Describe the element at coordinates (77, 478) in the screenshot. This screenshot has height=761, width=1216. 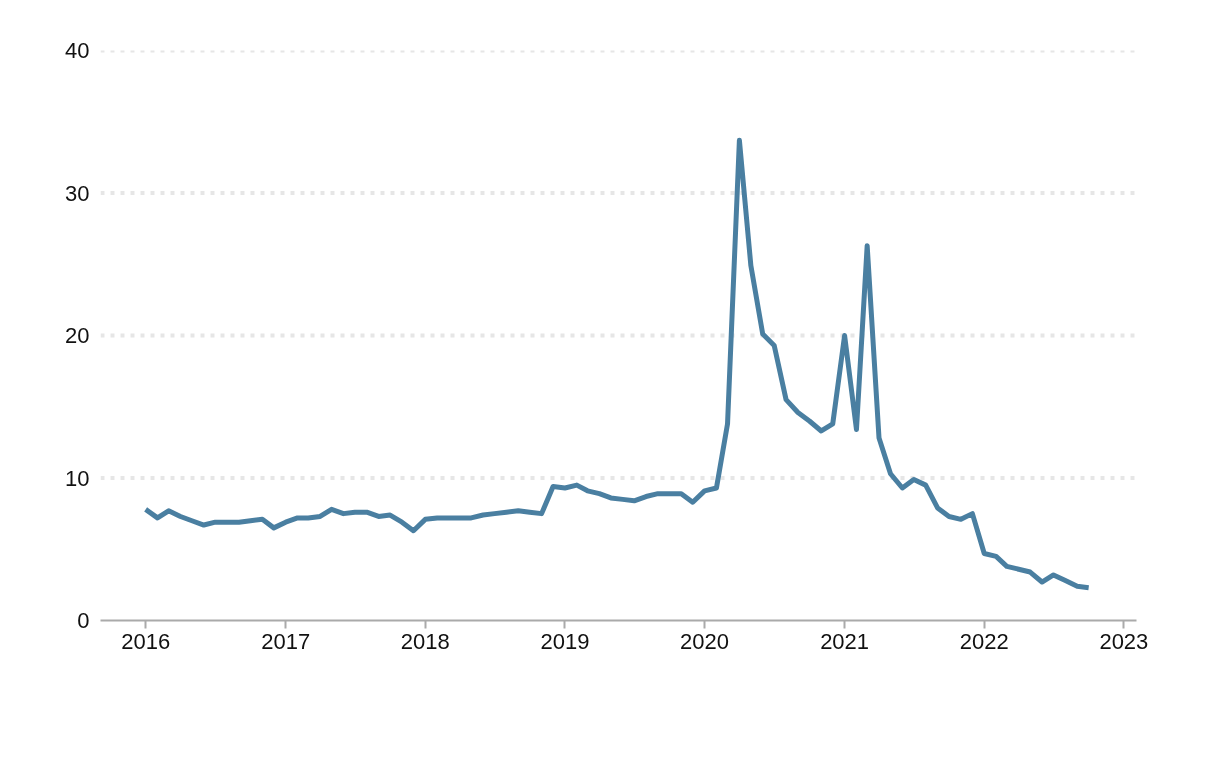
I see `y-tick-label: 10` at that location.